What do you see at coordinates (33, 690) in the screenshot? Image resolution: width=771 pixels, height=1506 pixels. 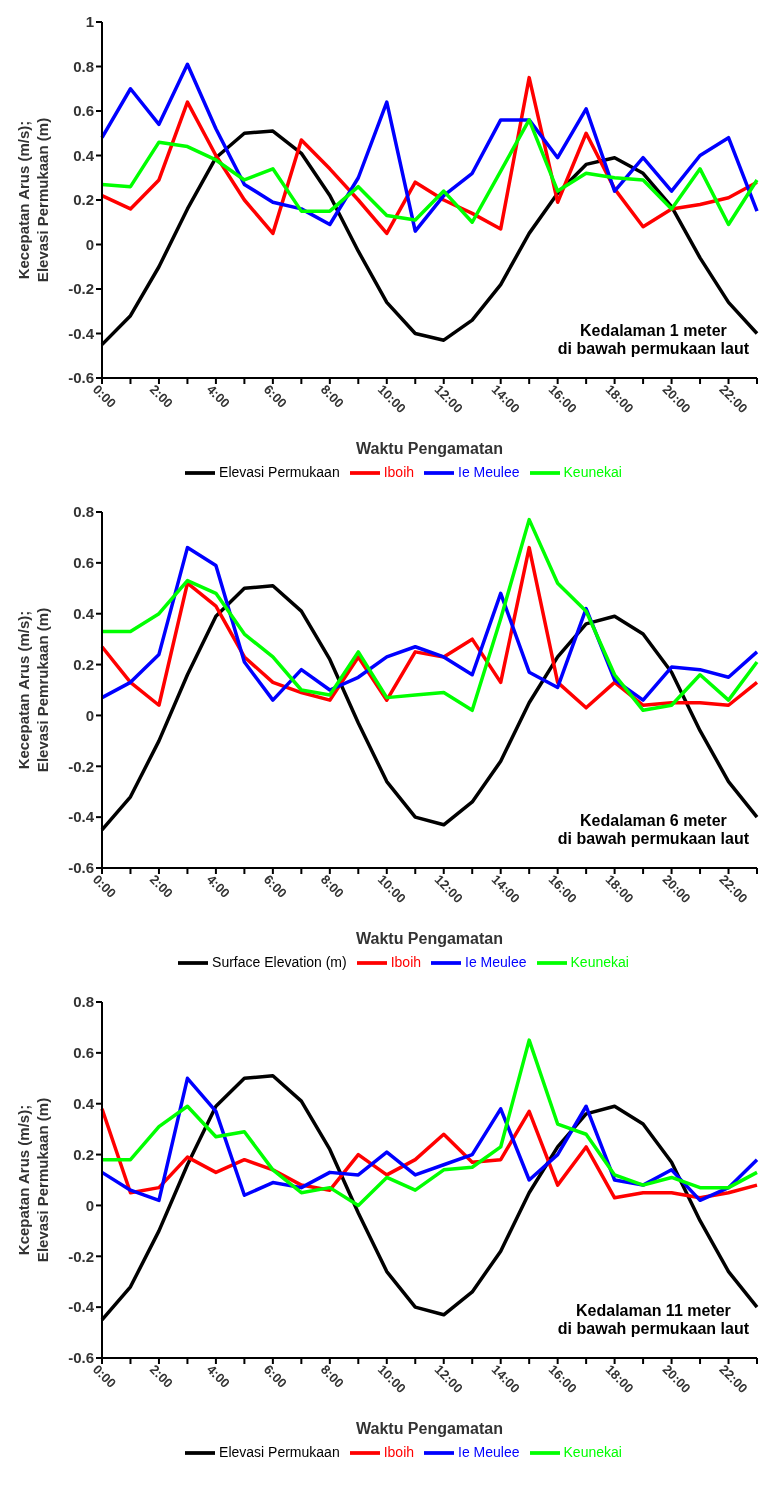 I see `y-axis-title: Kecepatan Arus (m/s); Elevasi Pemrukaan (m)` at bounding box center [33, 690].